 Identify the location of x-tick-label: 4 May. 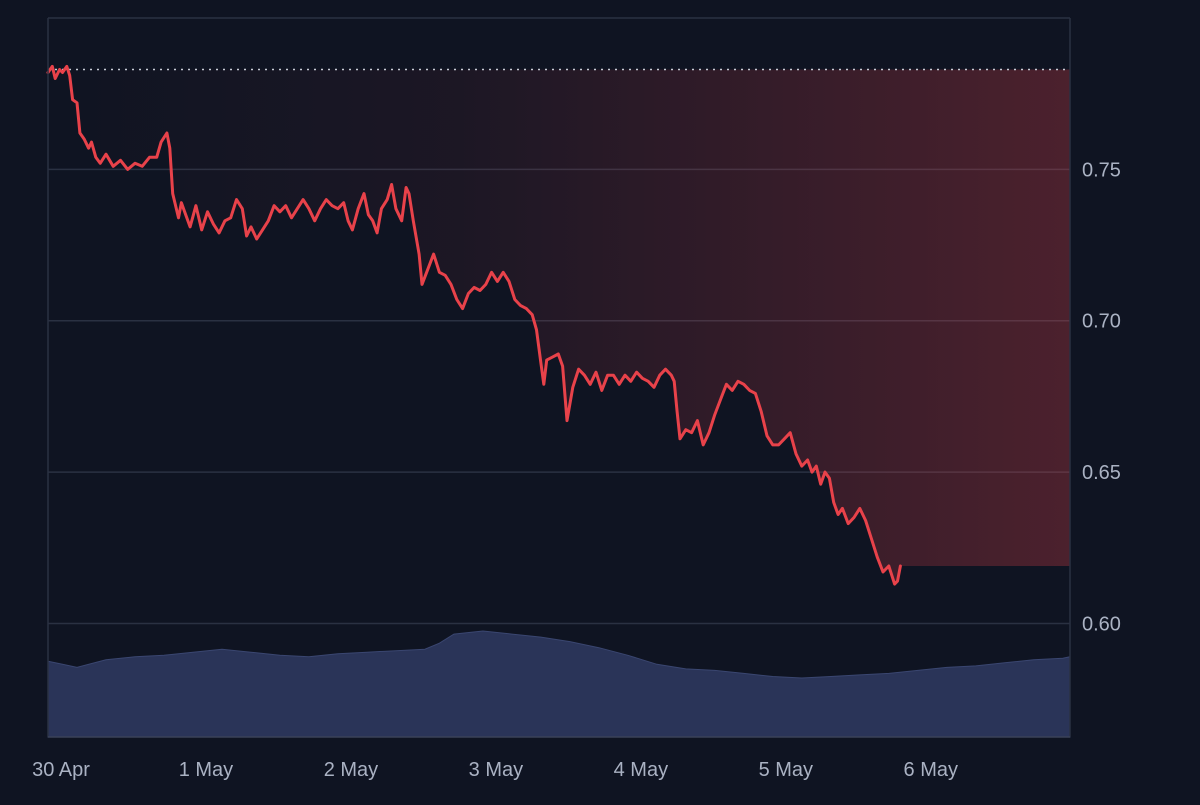
(641, 770).